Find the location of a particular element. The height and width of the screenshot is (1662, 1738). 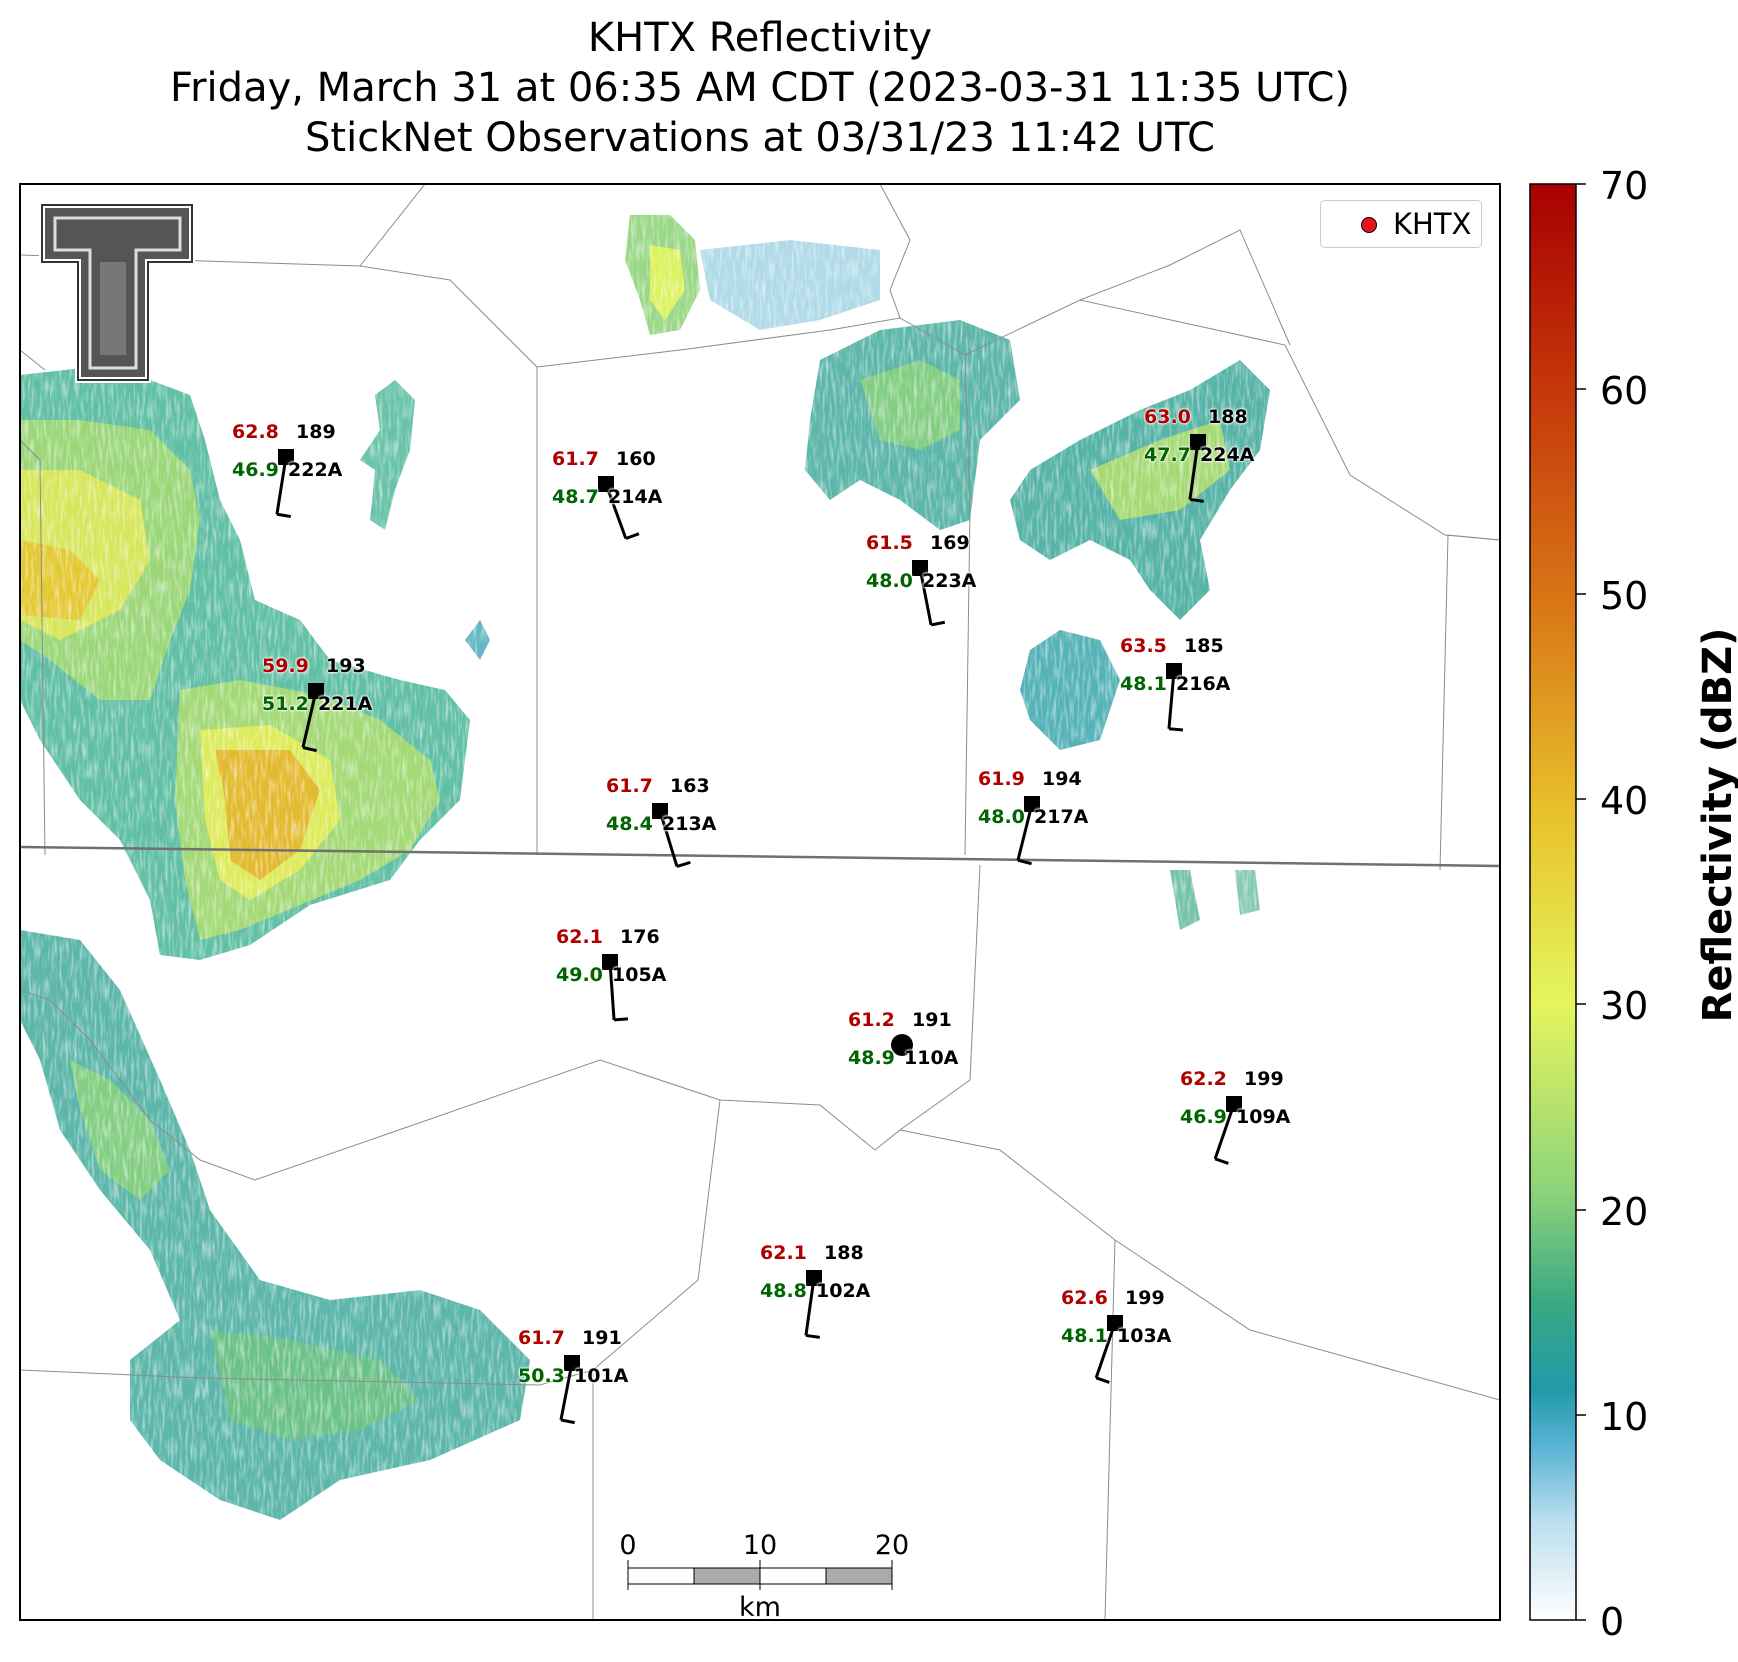

station-dew-110A: 48.9 is located at coordinates (871, 1058).